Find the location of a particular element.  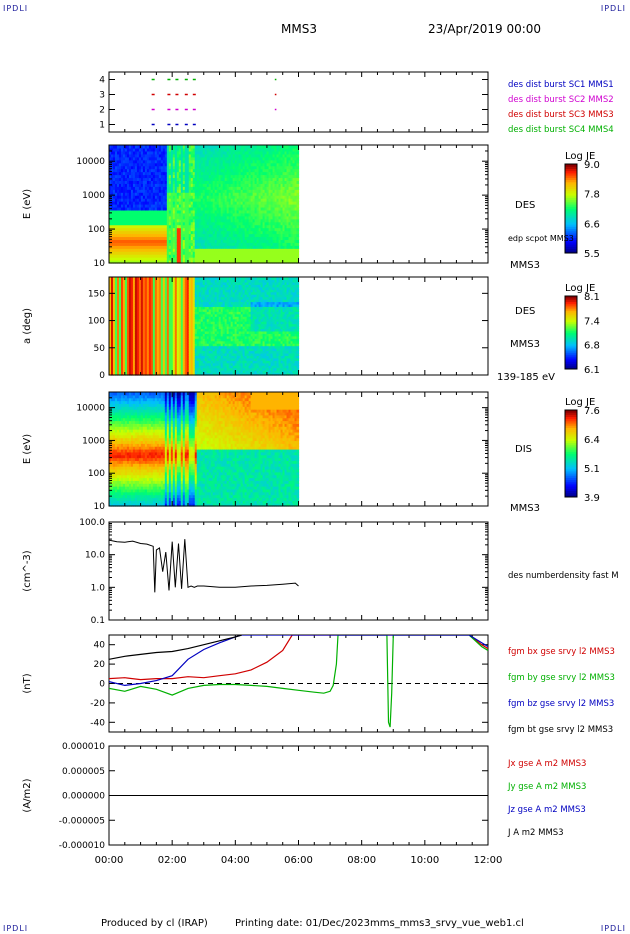

fgm-ytick-label: -20 is located at coordinates (97, 704).